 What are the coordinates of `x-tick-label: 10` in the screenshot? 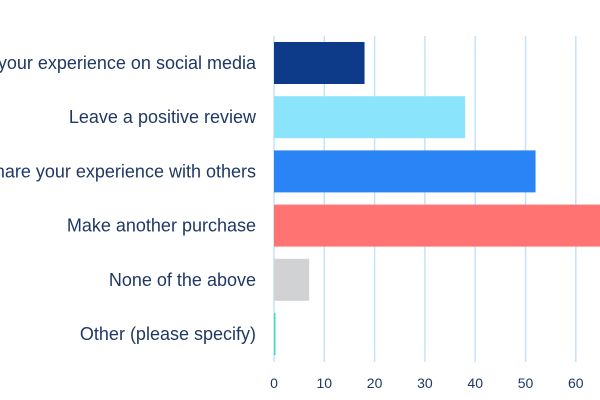 It's located at (325, 383).